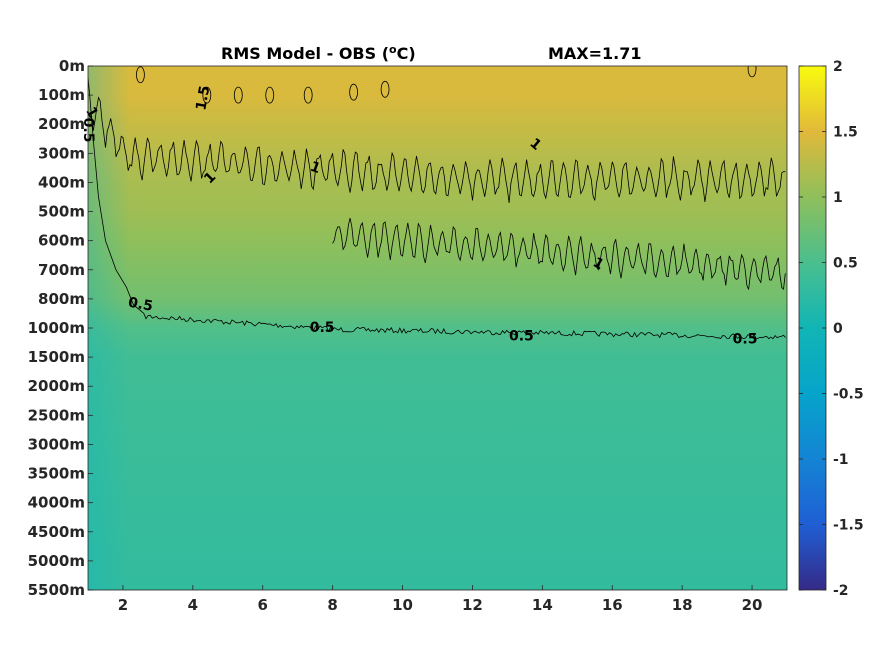 The image size is (875, 656). Describe the element at coordinates (845, 264) in the screenshot. I see `colorbar-tick-label: 0.5` at that location.